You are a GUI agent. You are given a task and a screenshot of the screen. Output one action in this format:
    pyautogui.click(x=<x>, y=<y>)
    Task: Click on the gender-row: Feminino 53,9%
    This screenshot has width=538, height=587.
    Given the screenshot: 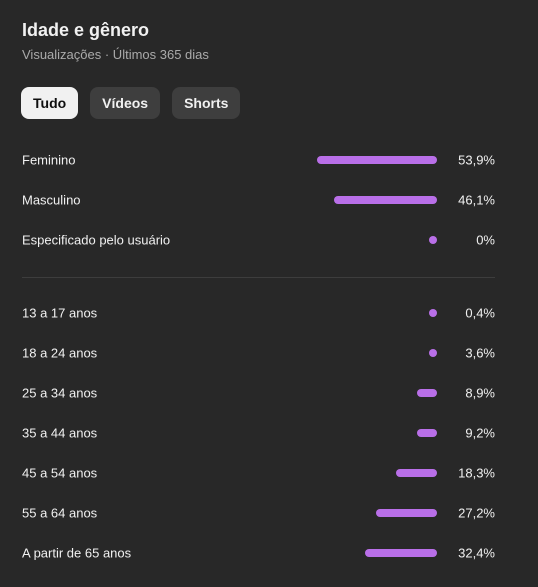 What is the action you would take?
    pyautogui.click(x=258, y=160)
    